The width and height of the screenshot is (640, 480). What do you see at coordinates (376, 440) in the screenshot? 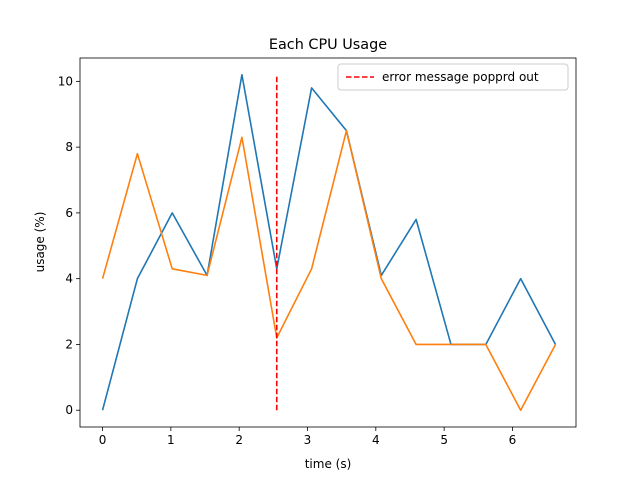
I see `x-tick-label: 4` at bounding box center [376, 440].